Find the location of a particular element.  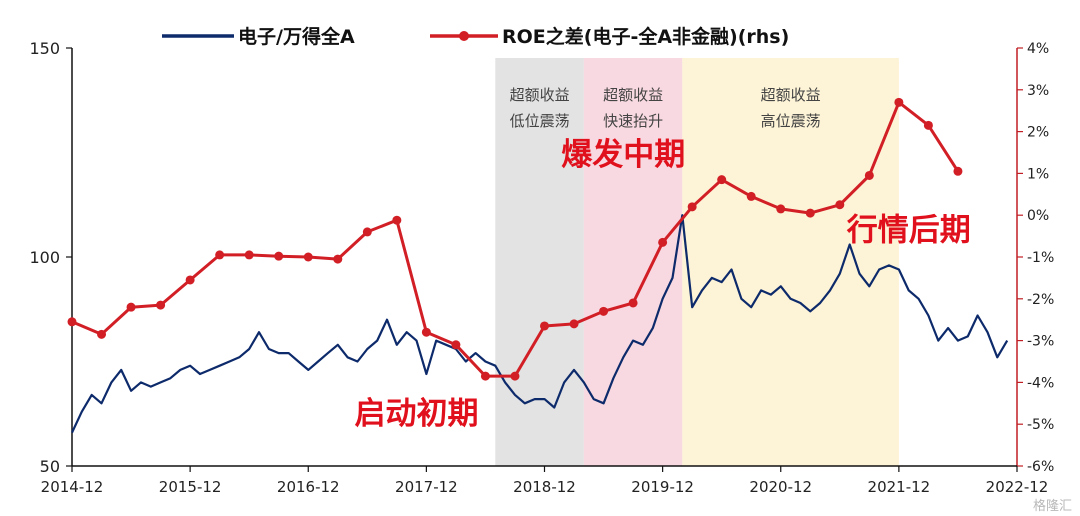

region-label: 高位震荡 is located at coordinates (791, 121).